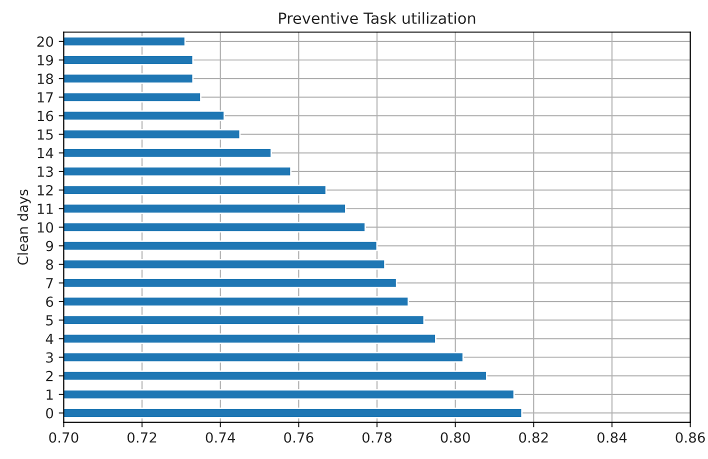 The image size is (708, 459). Describe the element at coordinates (45, 134) in the screenshot. I see `y-tick-label: 15` at that location.